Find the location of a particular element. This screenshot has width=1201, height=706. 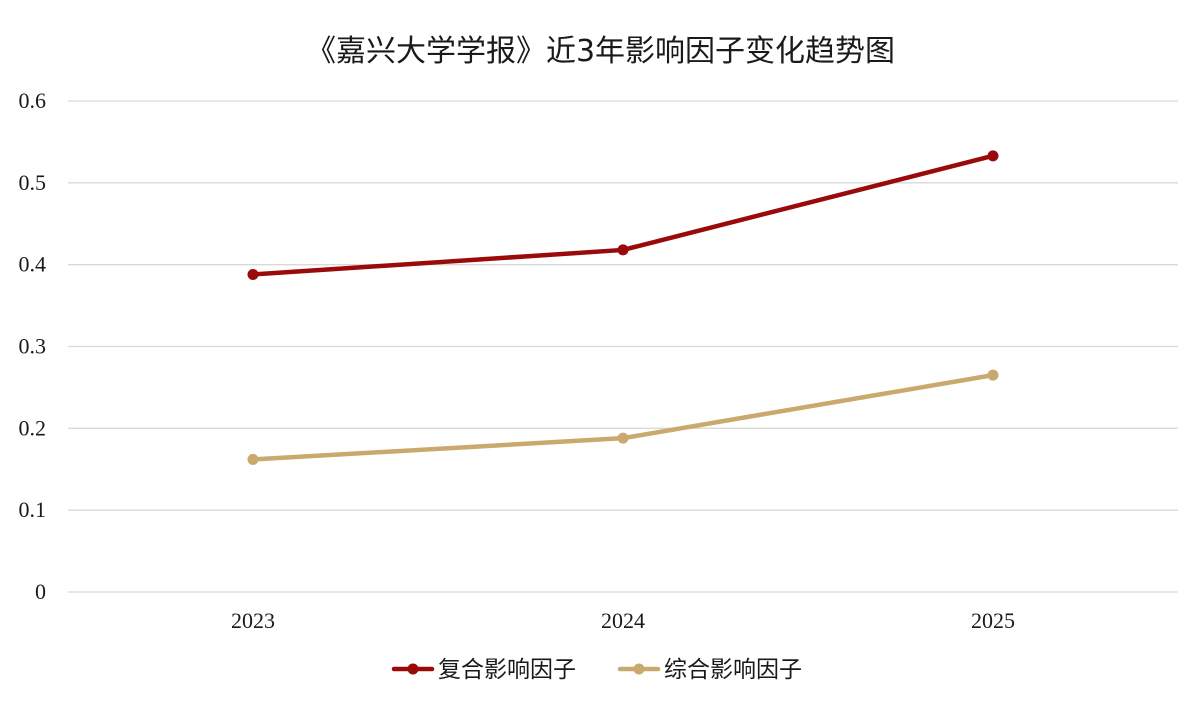

y-tick-label: 0.3 is located at coordinates (33, 346).